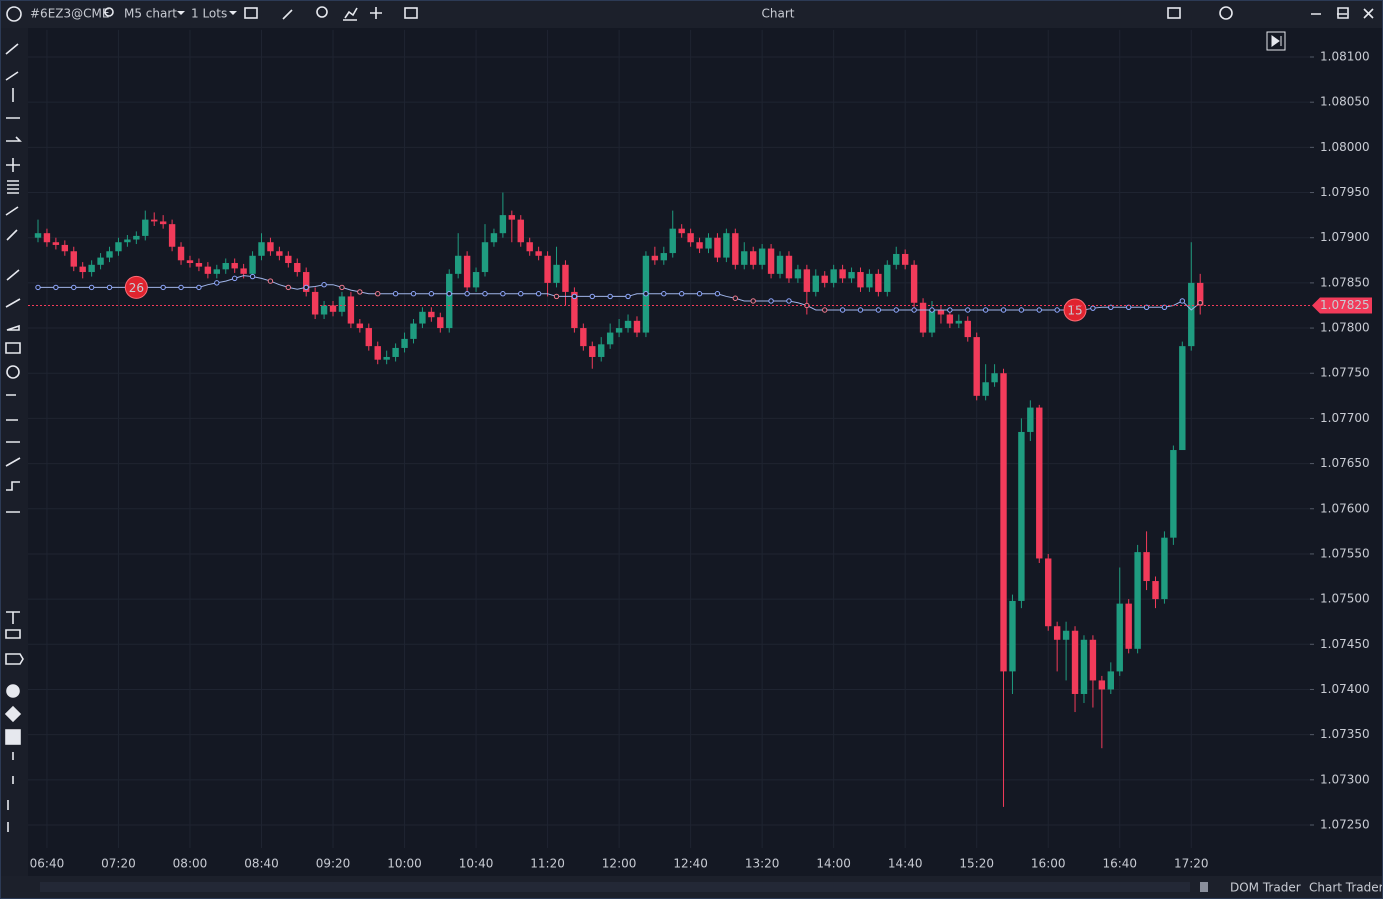 The height and width of the screenshot is (899, 1383). What do you see at coordinates (136, 288) in the screenshot?
I see `annotation-label: 26` at bounding box center [136, 288].